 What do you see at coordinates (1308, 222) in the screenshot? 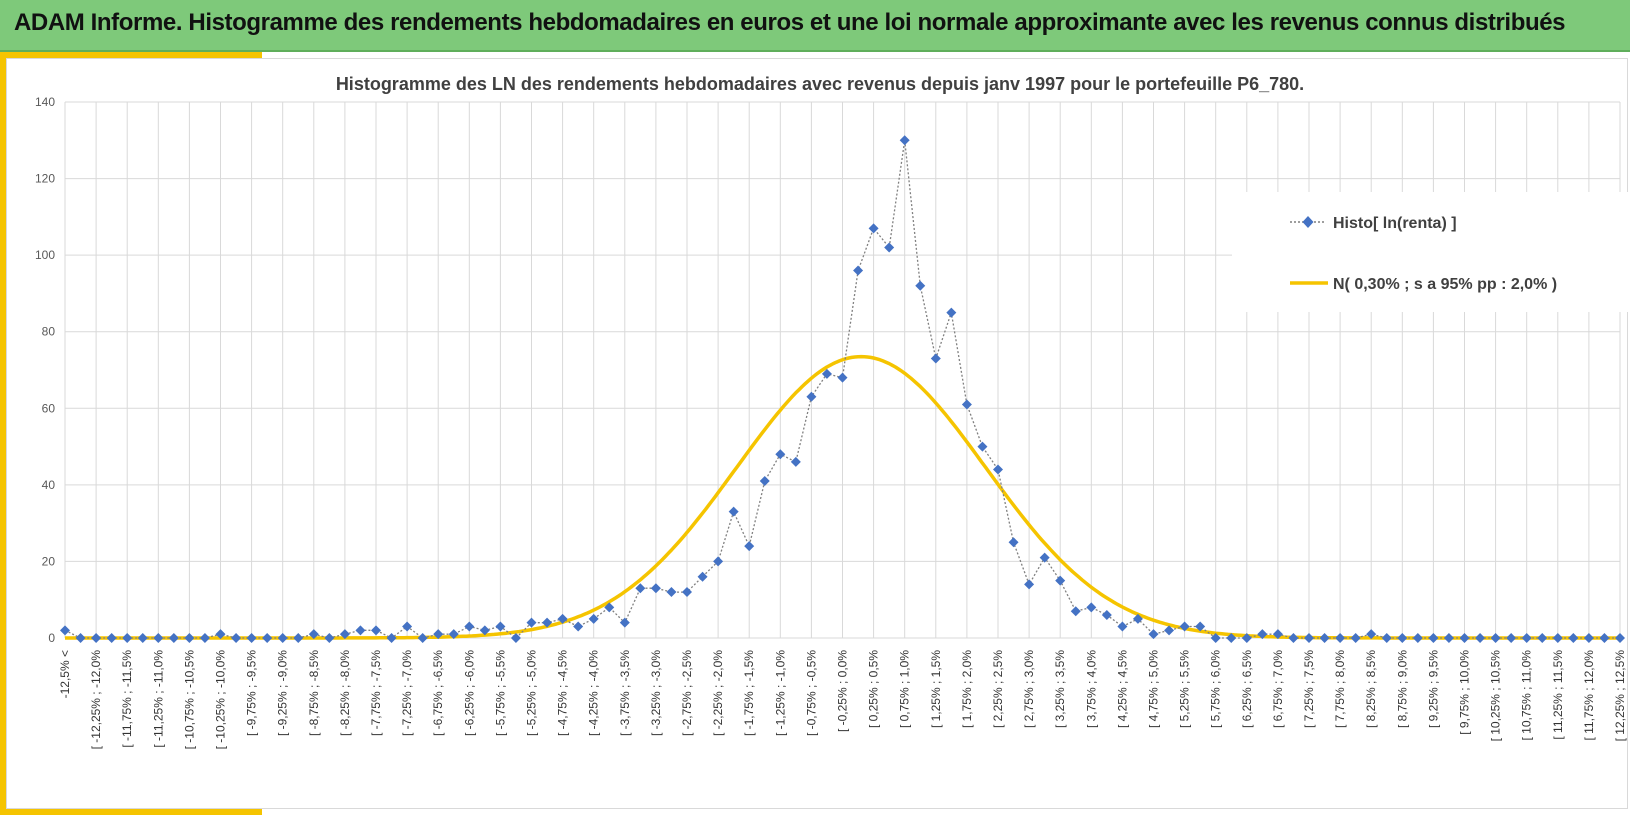
I see `legend-histo-marker` at bounding box center [1308, 222].